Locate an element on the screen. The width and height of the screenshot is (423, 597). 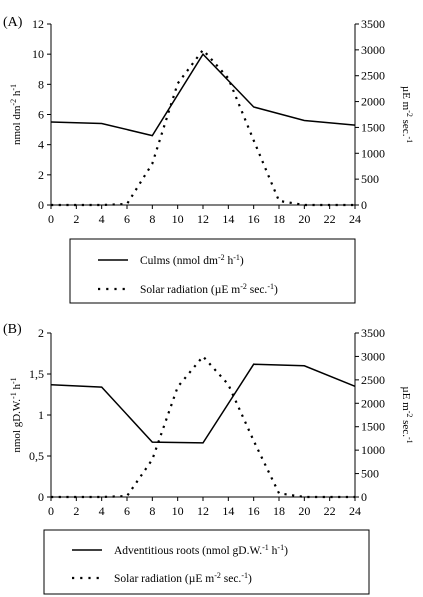
legend-entry-s1: -1 is located at coordinates (265, 547).